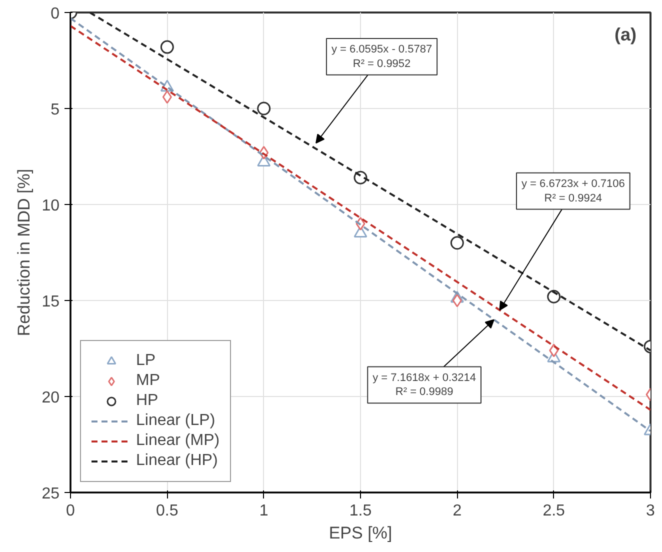  Describe the element at coordinates (381, 56) in the screenshot. I see `annotation: y = 6.0595x - 0.5787 R² = 0.9952` at that location.